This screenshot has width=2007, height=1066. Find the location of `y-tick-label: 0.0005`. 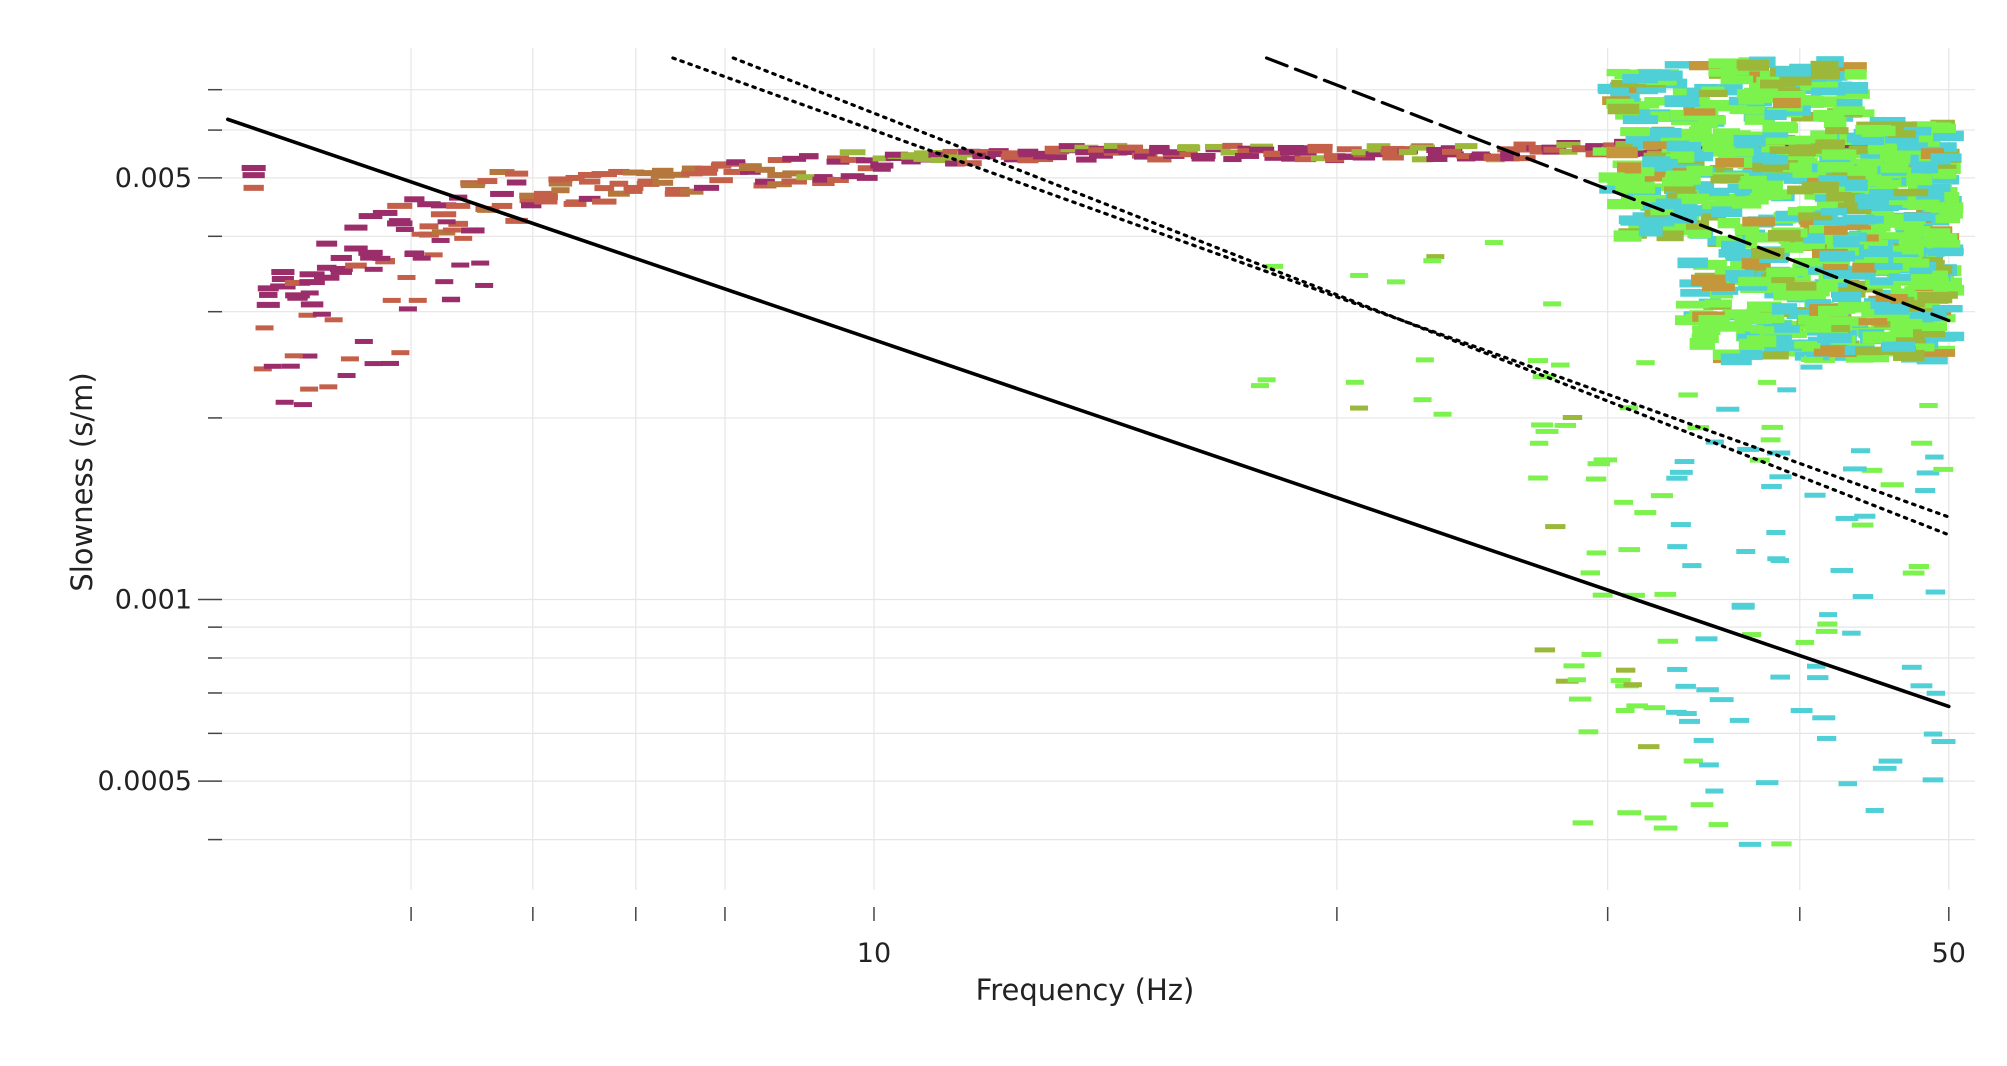

y-tick-label: 0.0005 is located at coordinates (145, 781).